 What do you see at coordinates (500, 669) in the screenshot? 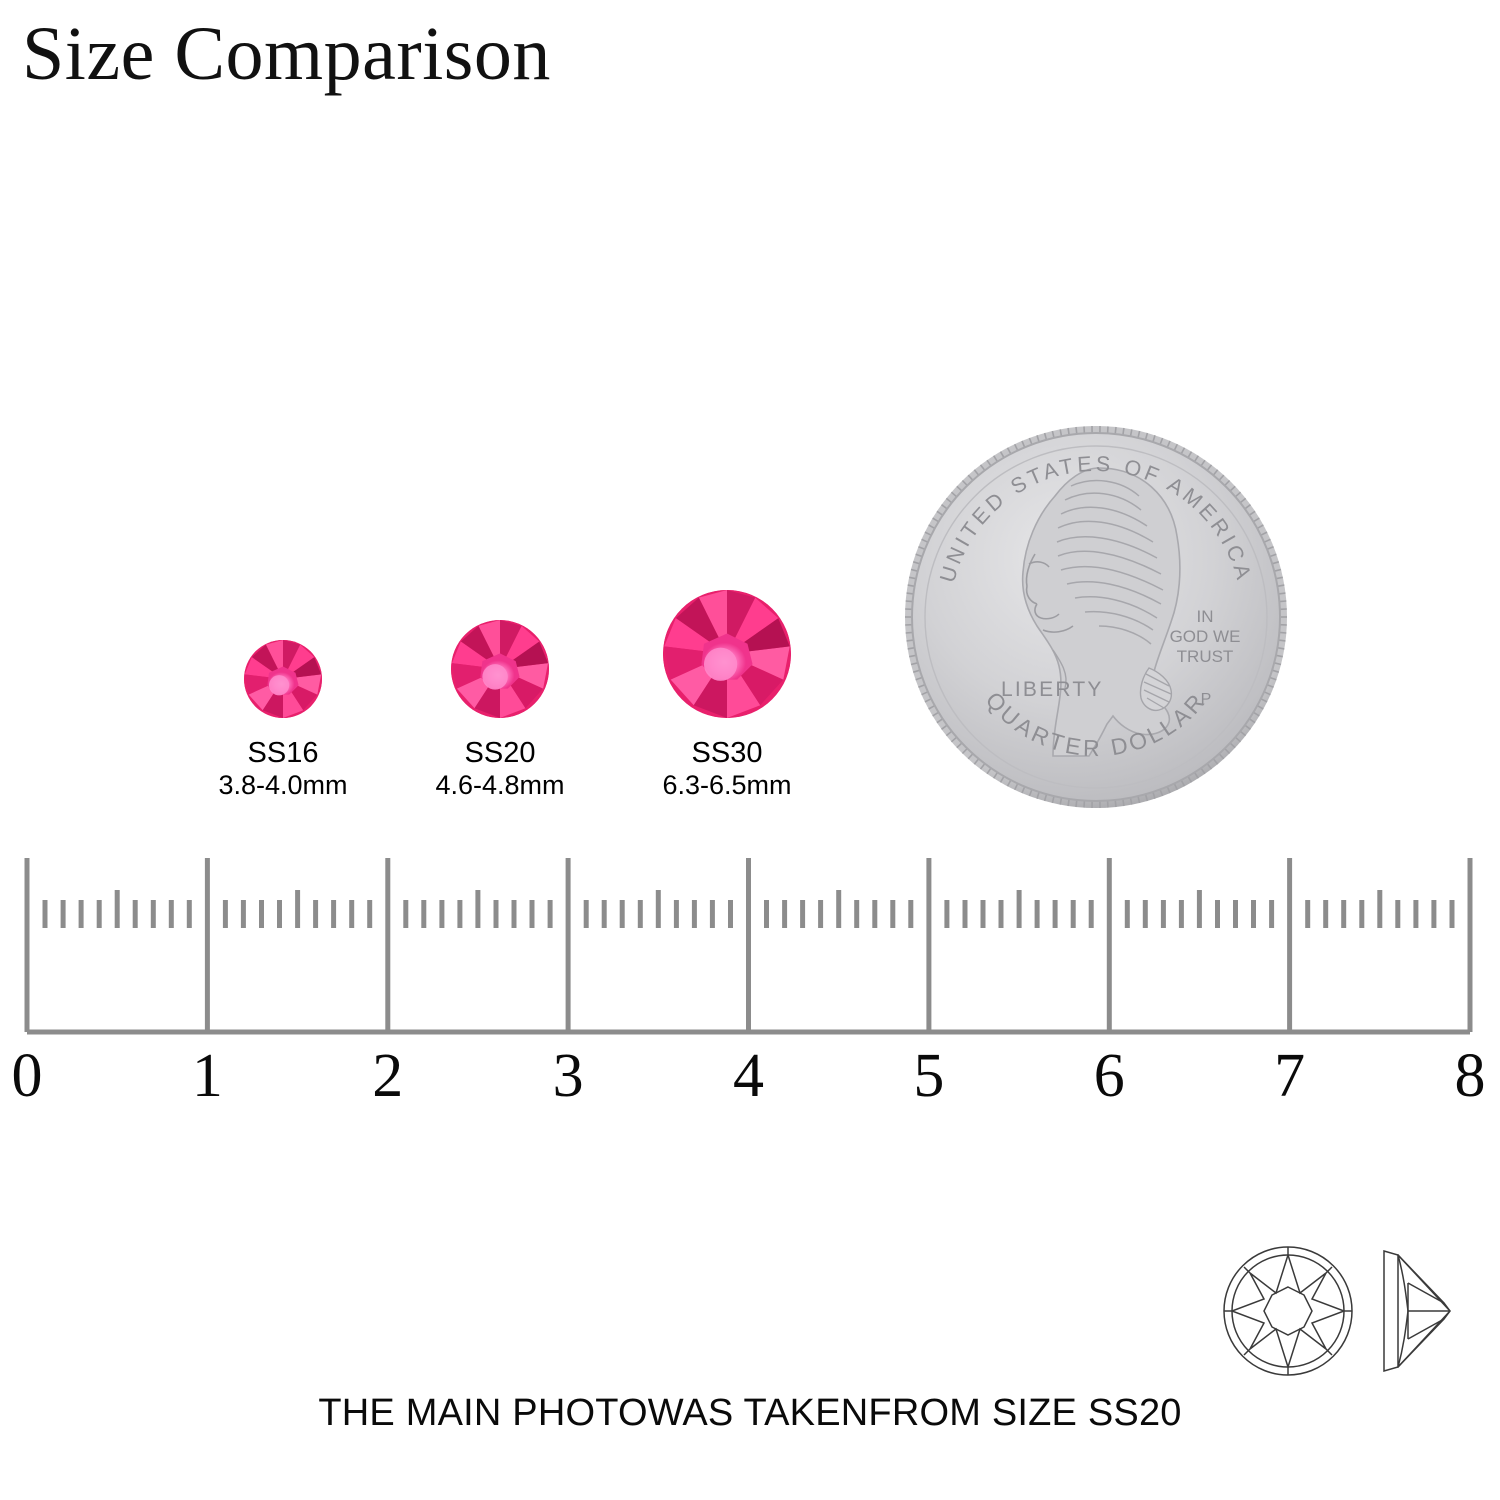
I see `rhinestone-ss20` at bounding box center [500, 669].